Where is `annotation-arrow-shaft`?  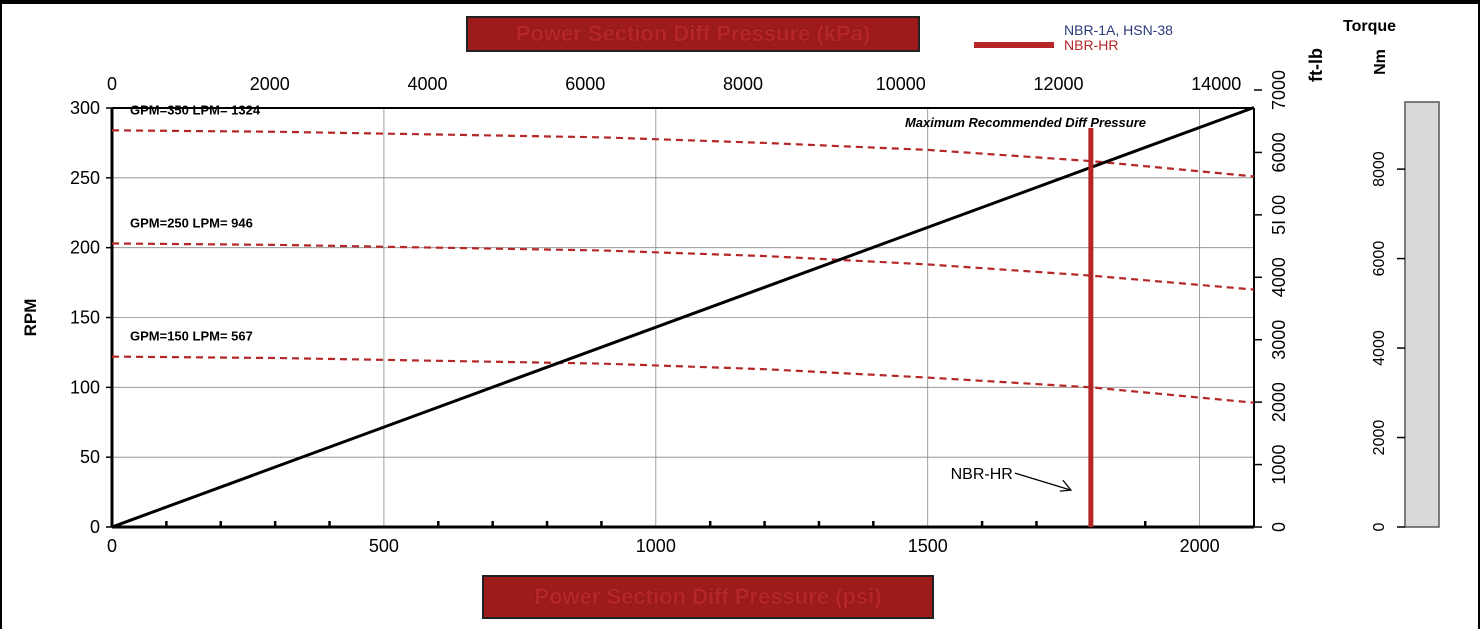 annotation-arrow-shaft is located at coordinates (1043, 481).